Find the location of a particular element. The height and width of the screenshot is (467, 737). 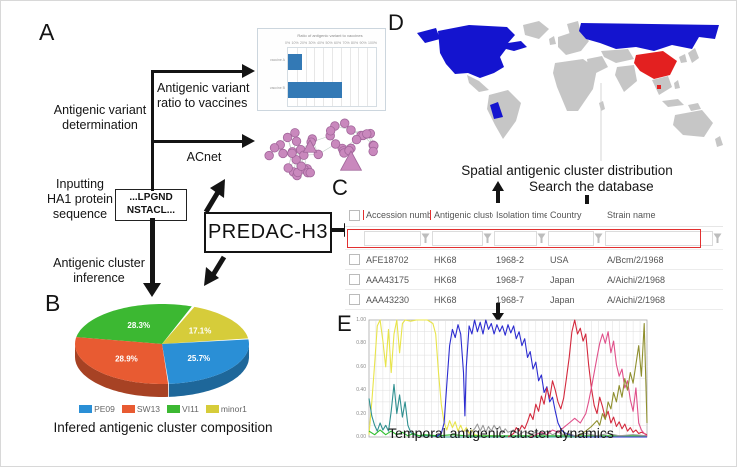

arrow-to-barchart-shaft is located at coordinates (197, 71).